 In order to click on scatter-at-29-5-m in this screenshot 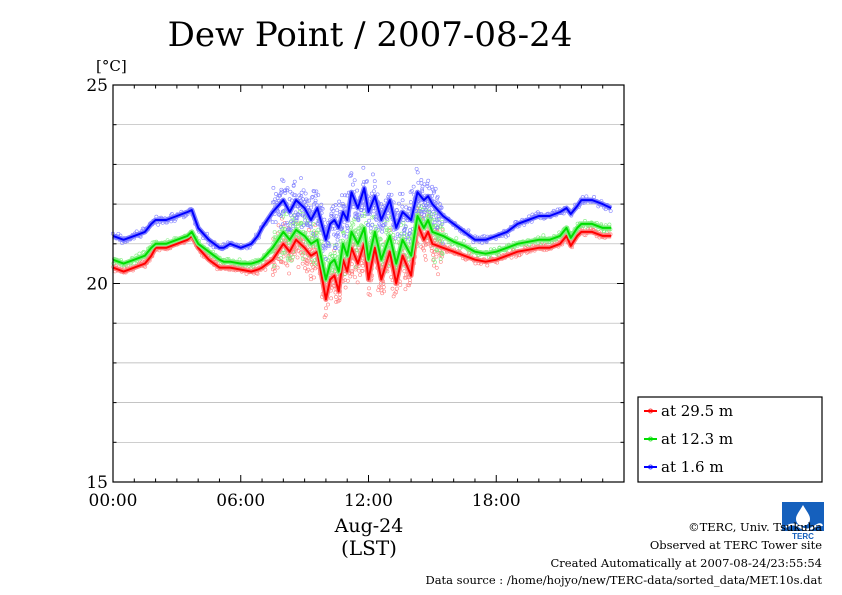, I will do `click(362, 263)`.